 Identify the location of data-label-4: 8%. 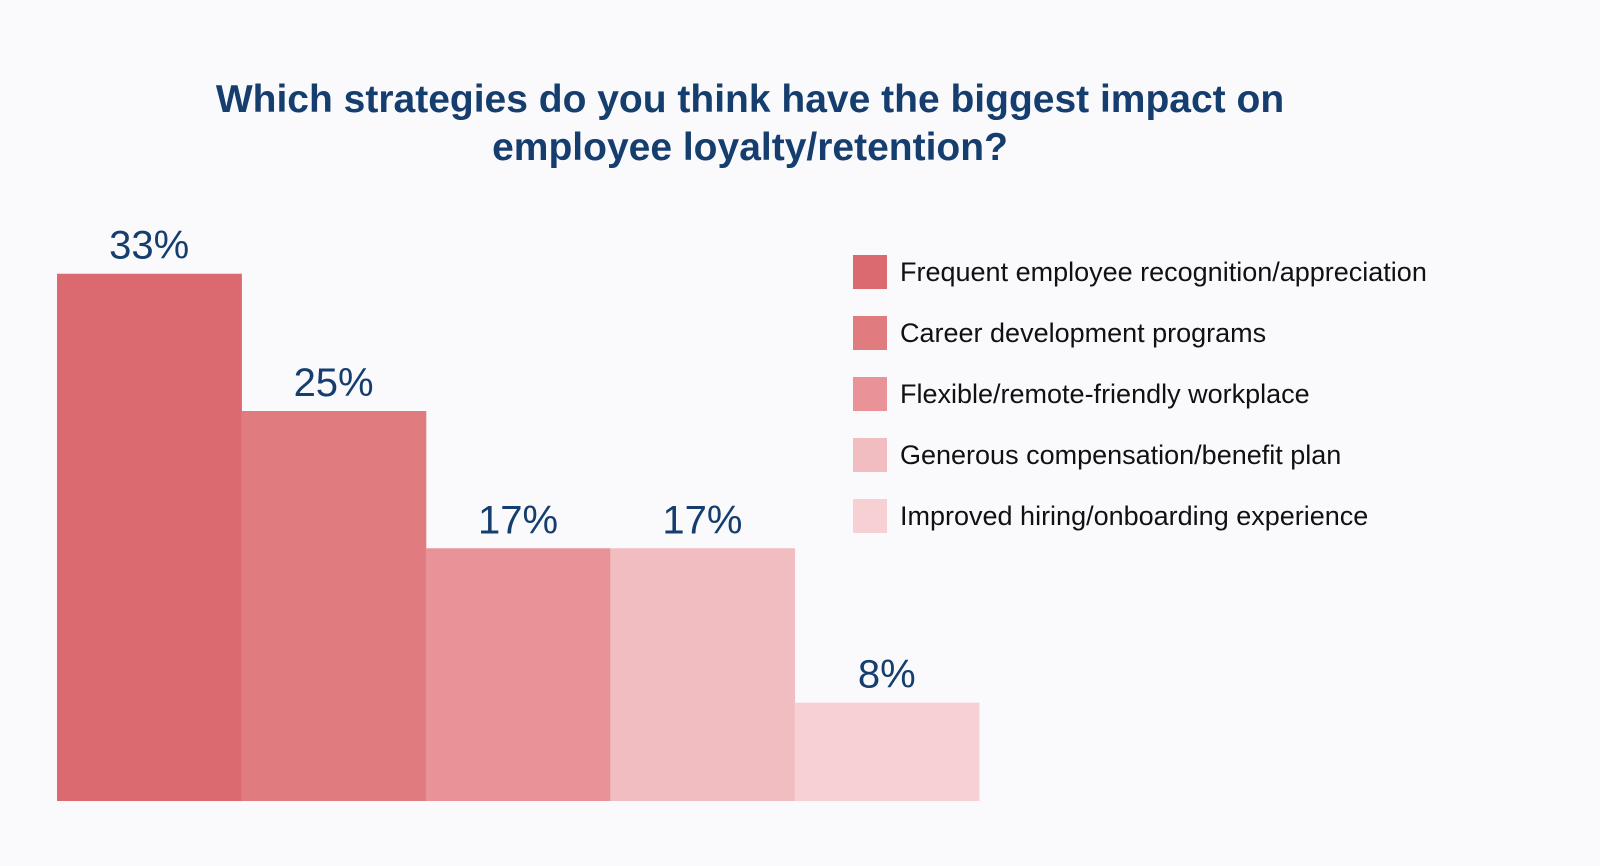
(887, 675).